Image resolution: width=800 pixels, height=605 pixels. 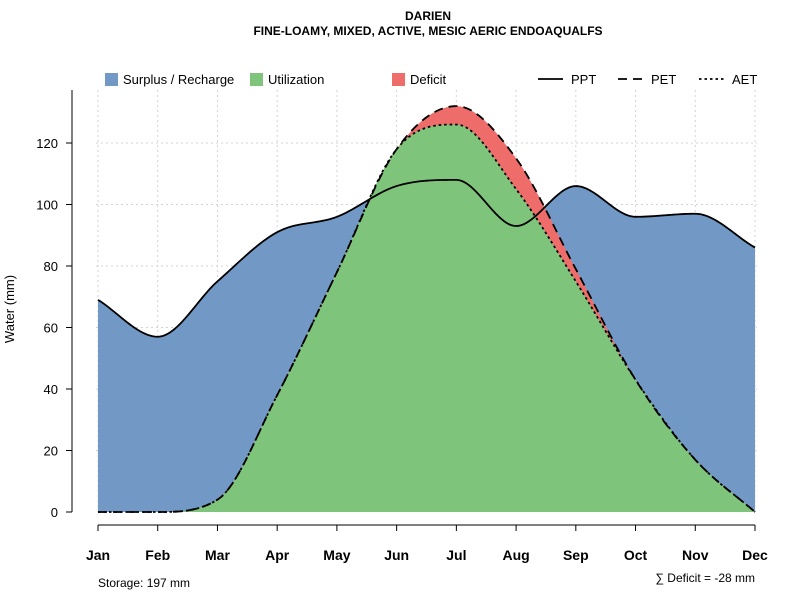 What do you see at coordinates (695, 555) in the screenshot?
I see `x-tick-label: Nov` at bounding box center [695, 555].